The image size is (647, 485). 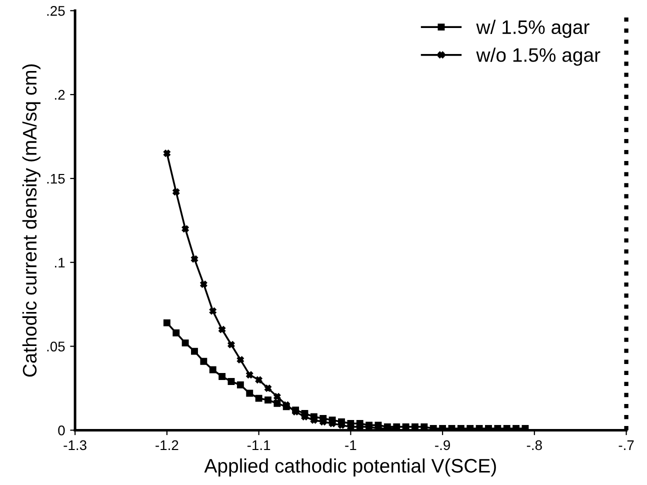 What do you see at coordinates (534, 445) in the screenshot?
I see `x-tick-label: -.8` at bounding box center [534, 445].